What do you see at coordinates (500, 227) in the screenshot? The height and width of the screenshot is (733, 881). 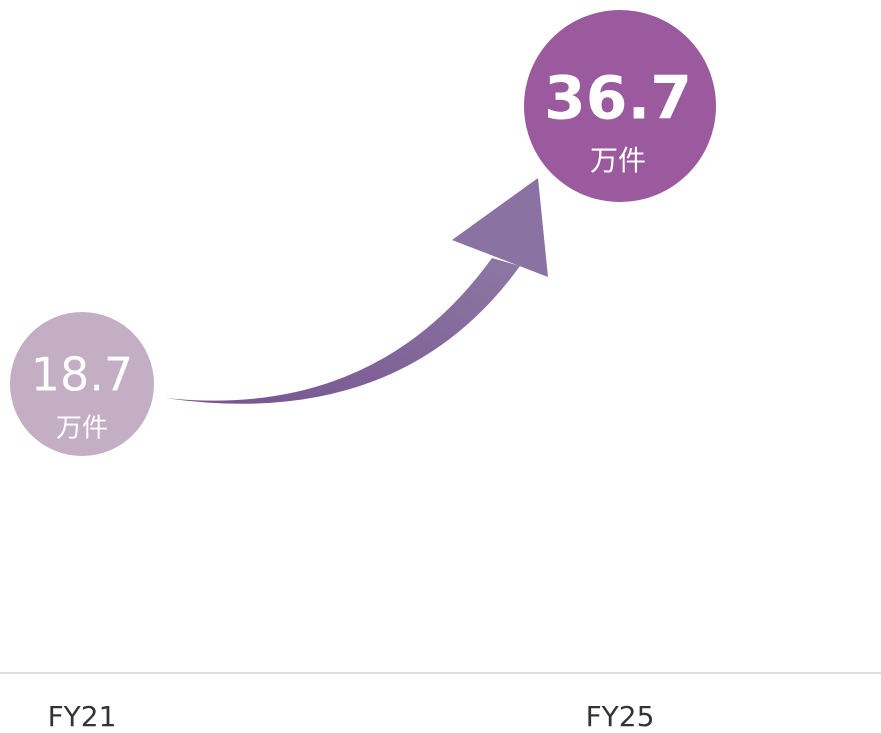 I see `growth-arrow-head` at bounding box center [500, 227].